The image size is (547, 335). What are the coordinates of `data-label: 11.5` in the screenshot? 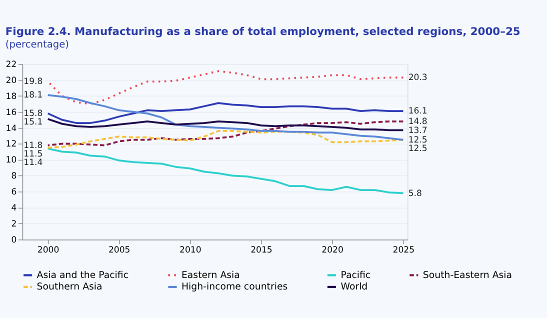 It's located at (33, 154).